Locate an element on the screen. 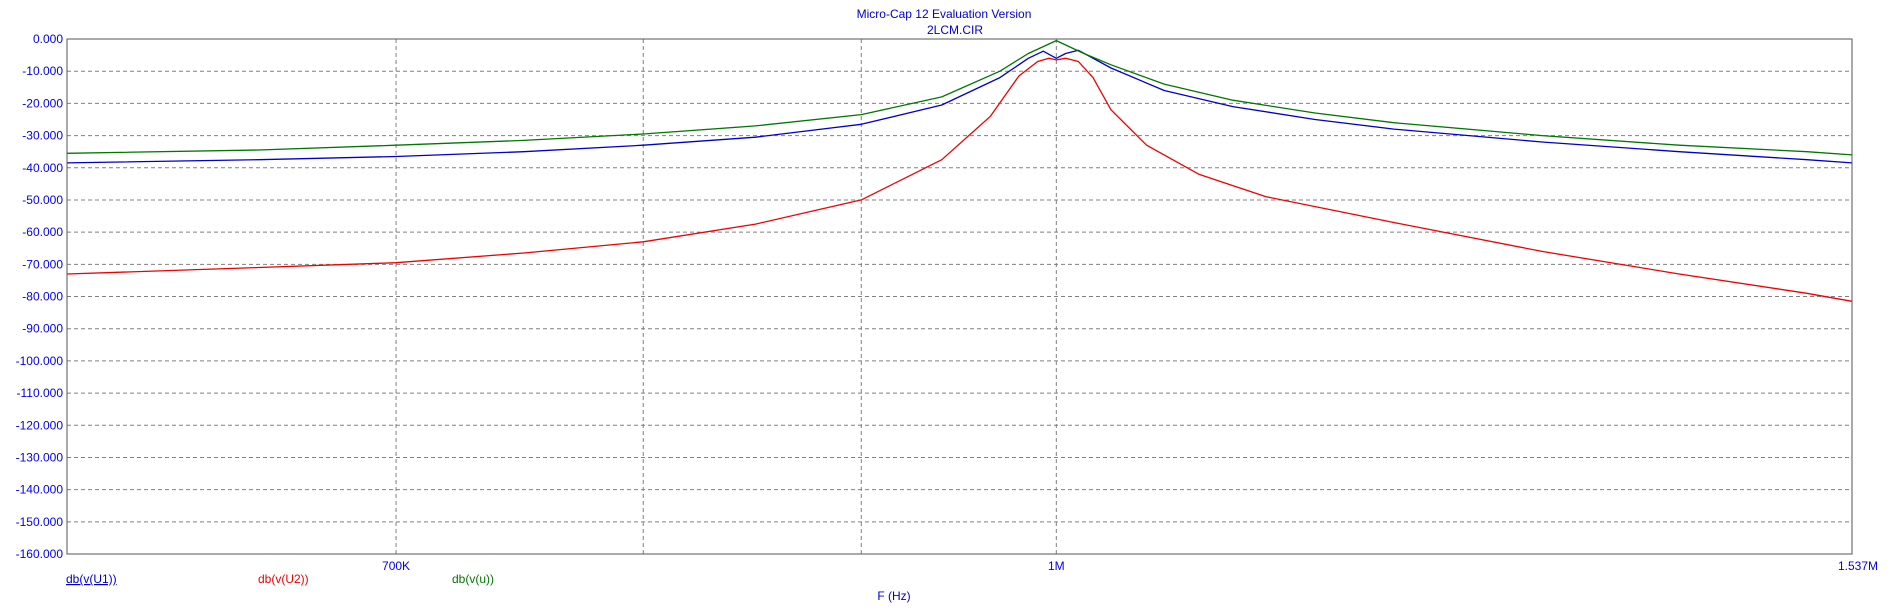 This screenshot has height=614, width=1889. chart-subtitle: 2LCM.CIR is located at coordinates (955, 30).